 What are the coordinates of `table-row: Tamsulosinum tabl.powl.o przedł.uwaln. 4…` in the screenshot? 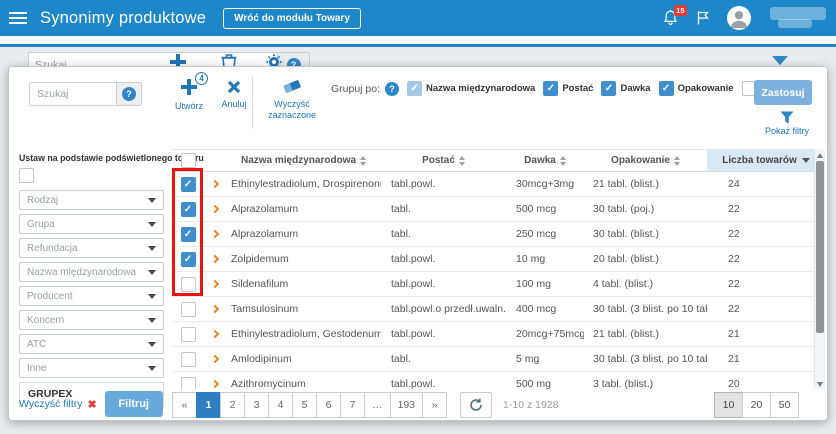 It's located at (498, 309).